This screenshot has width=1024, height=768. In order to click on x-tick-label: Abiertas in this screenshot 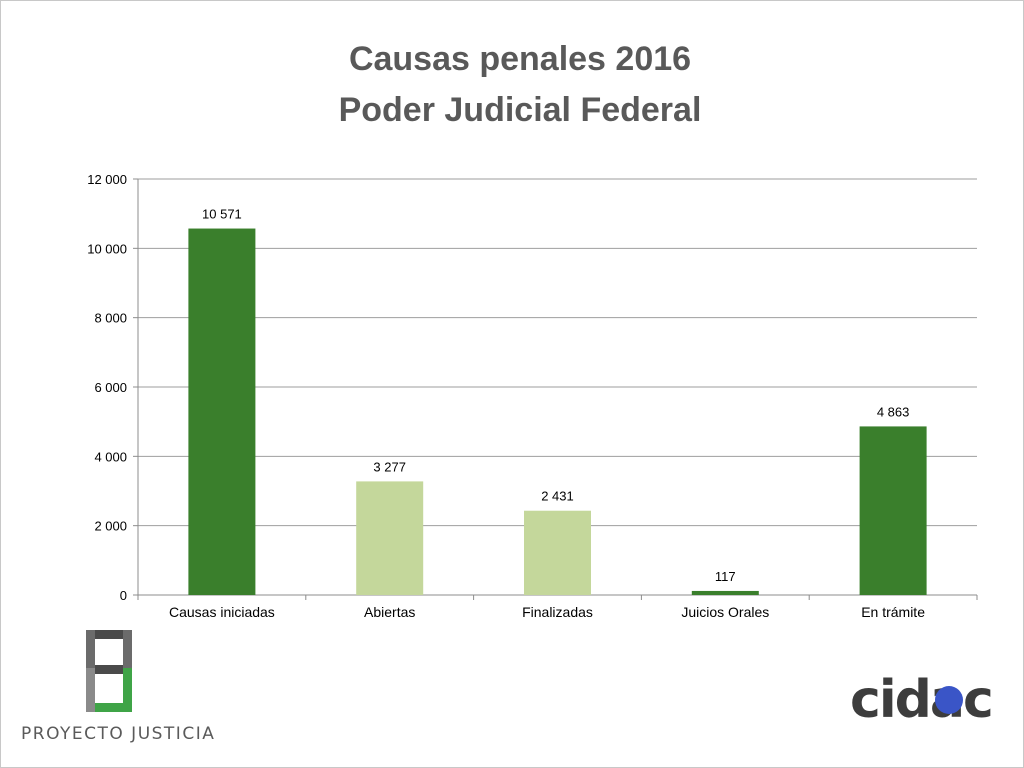, I will do `click(389, 612)`.